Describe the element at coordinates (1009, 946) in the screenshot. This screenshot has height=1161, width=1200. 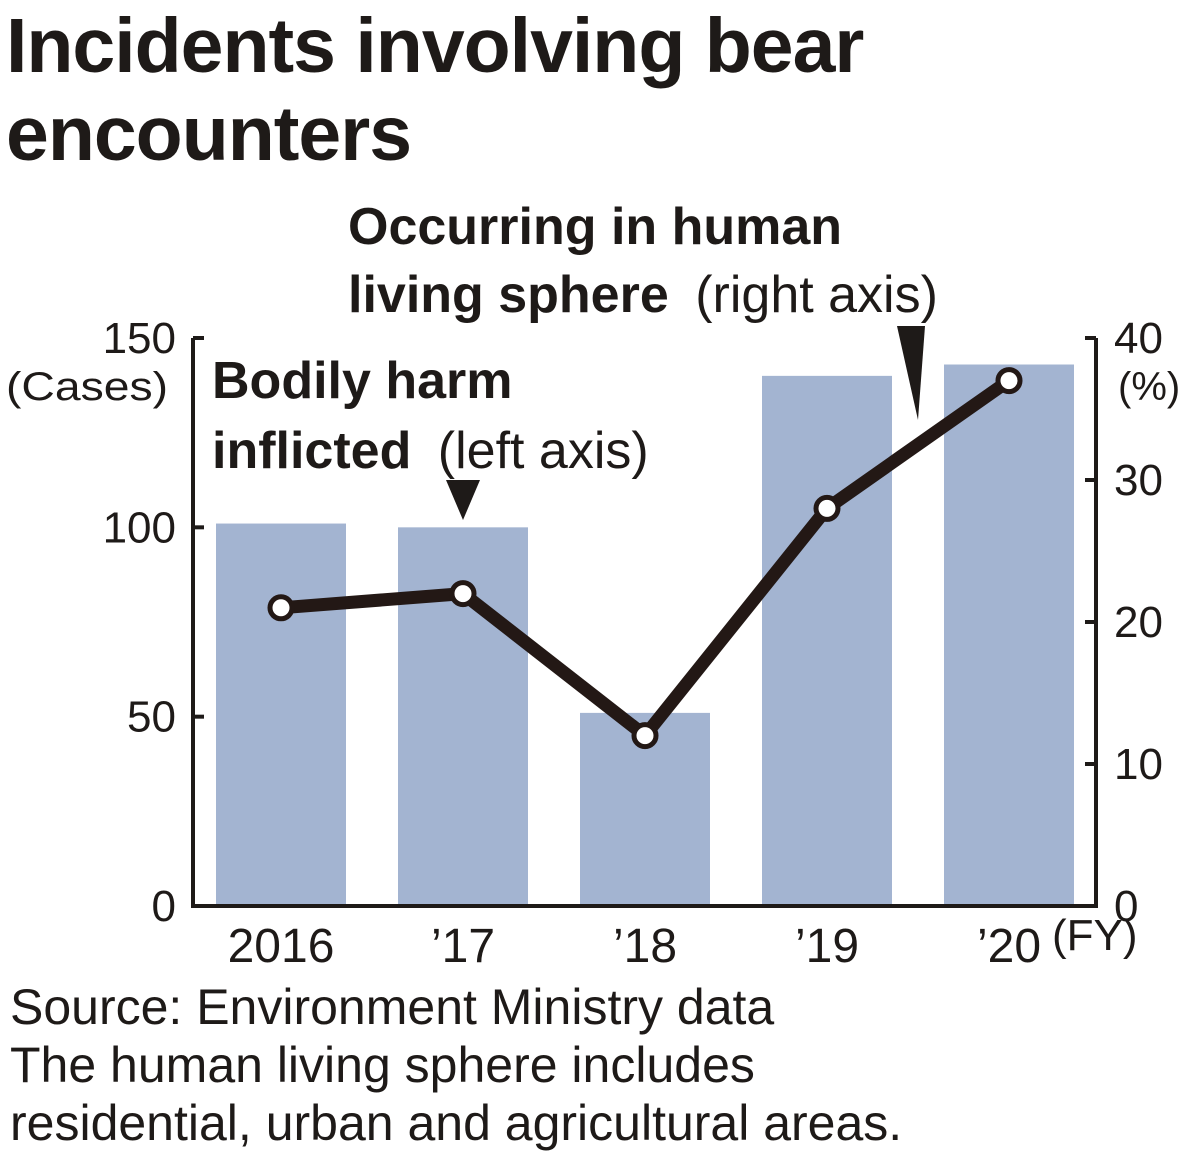
I see `x-label-4: ’20` at that location.